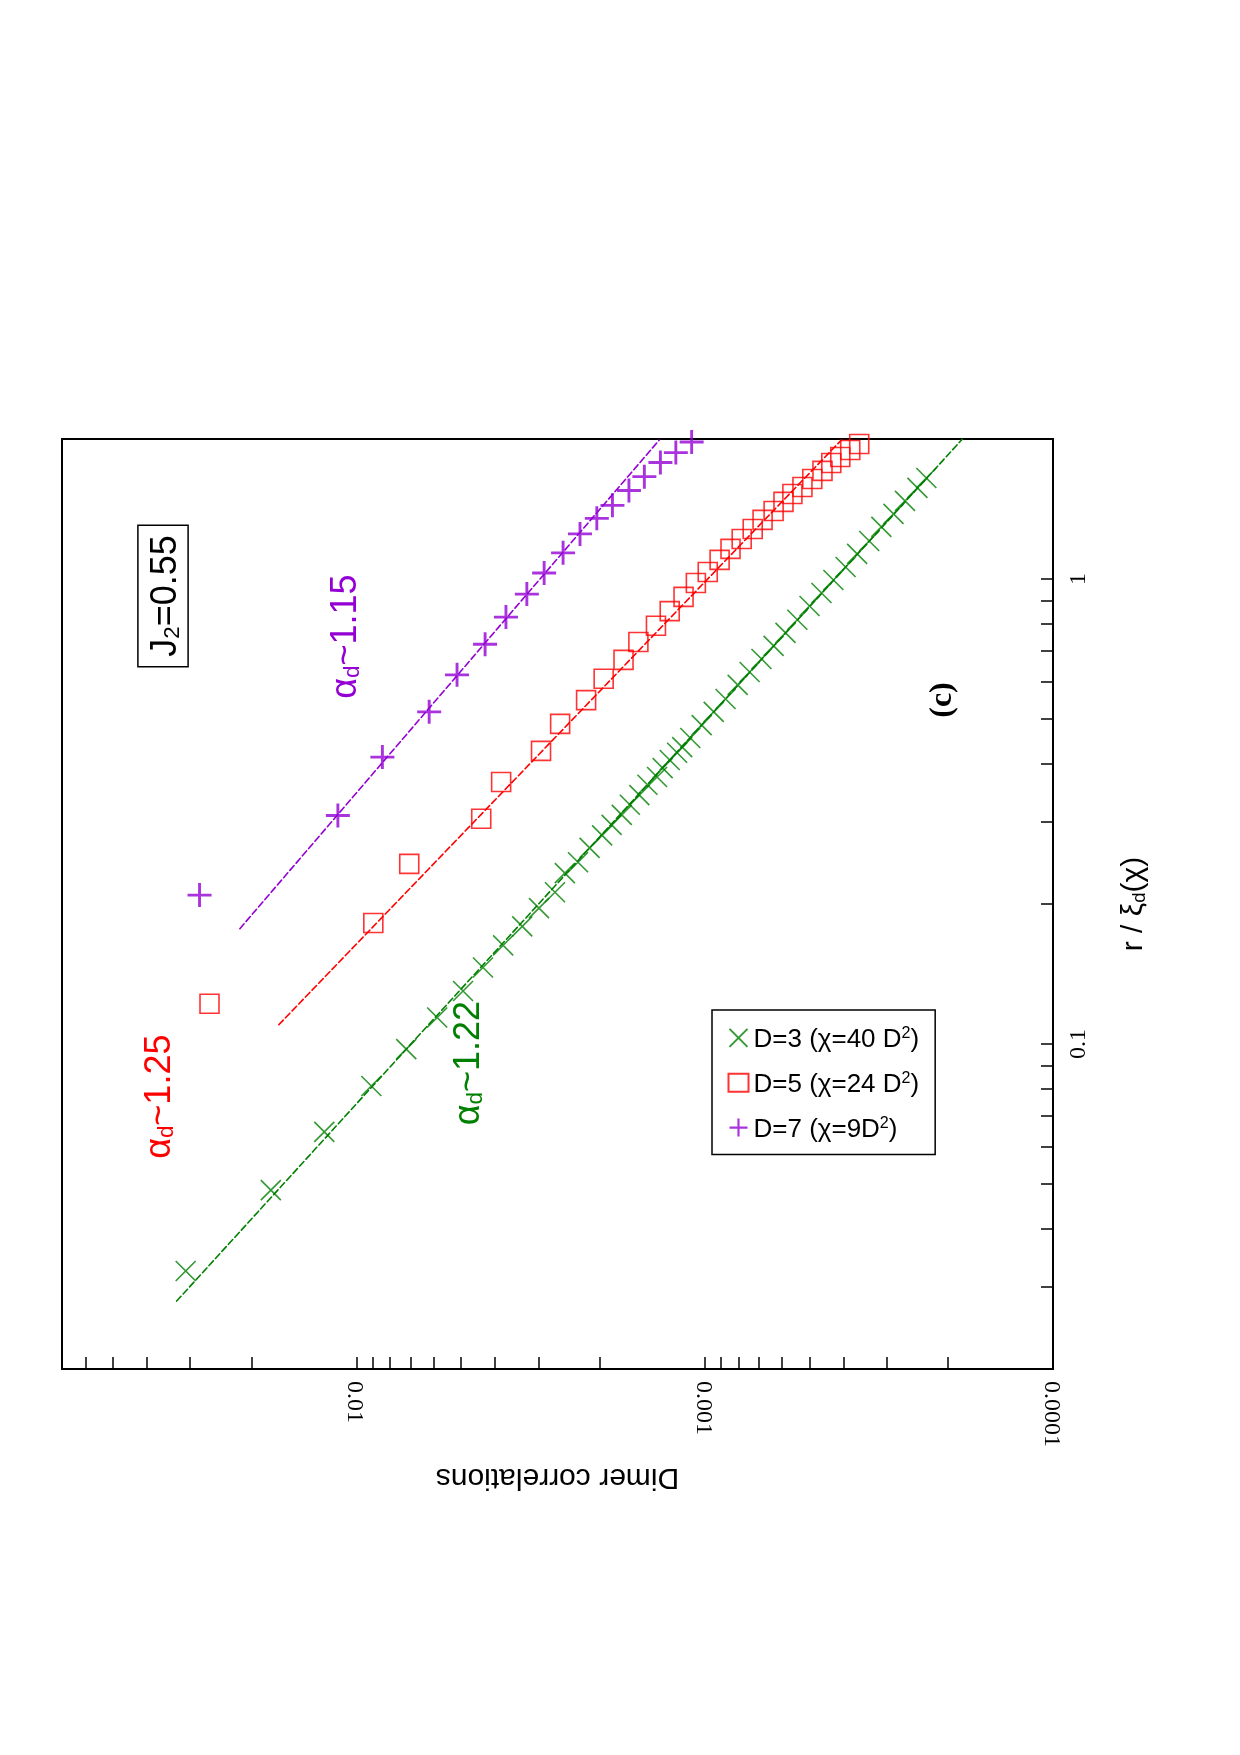 The height and width of the screenshot is (1755, 1240). I want to click on y-tick-label: 0.1, so click(1077, 1043).